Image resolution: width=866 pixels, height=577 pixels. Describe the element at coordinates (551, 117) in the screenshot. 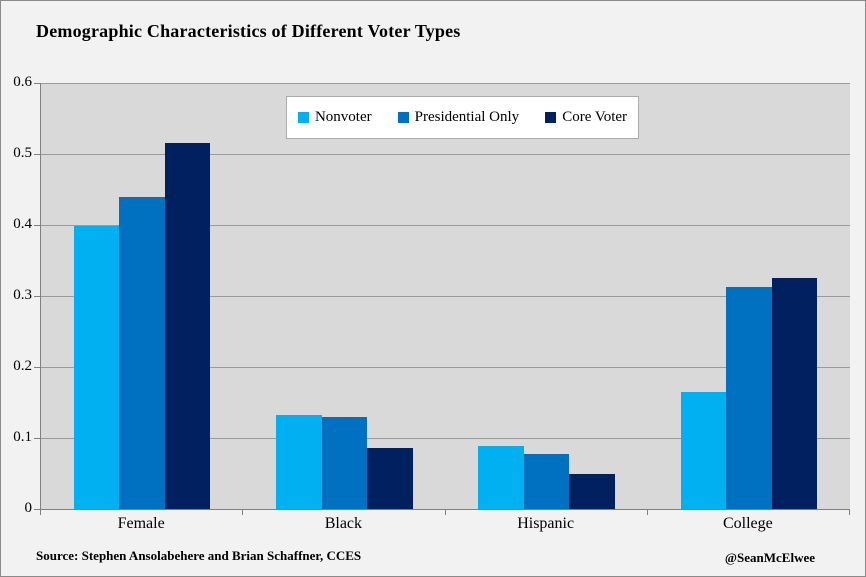

I see `legend-swatch-core-voter` at that location.